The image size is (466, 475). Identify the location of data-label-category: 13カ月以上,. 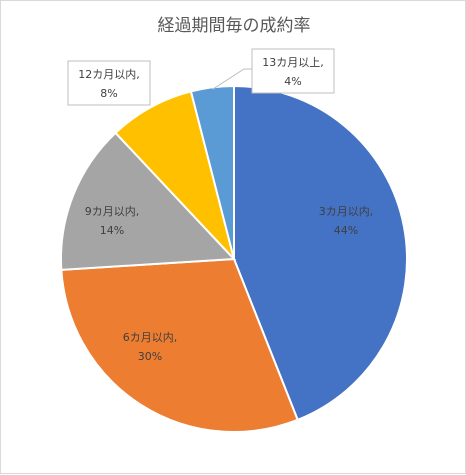
(293, 62).